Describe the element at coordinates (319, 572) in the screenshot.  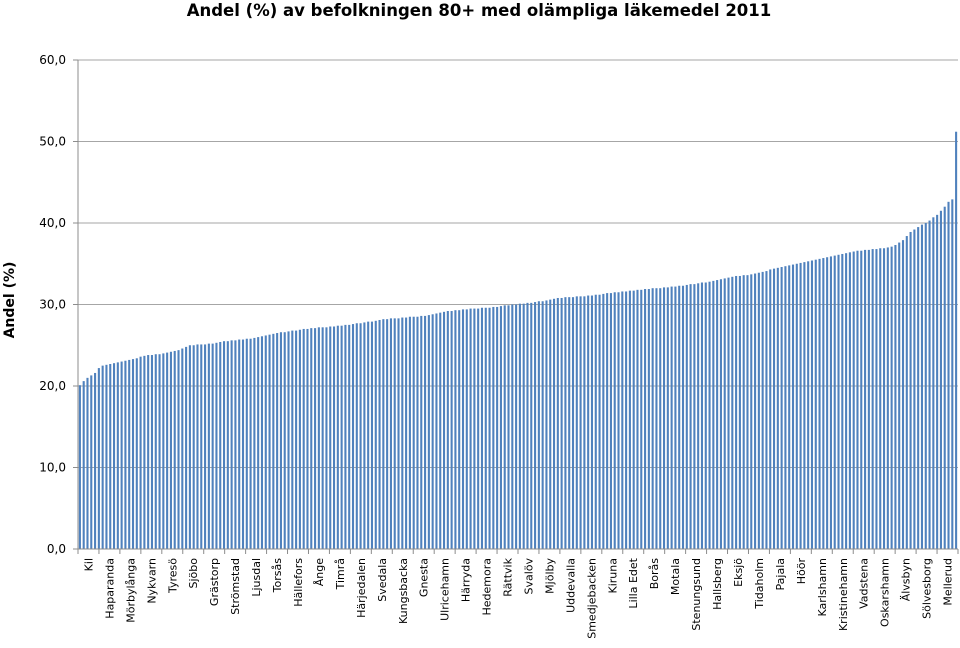
I see `x-tick-label: Ånge` at that location.